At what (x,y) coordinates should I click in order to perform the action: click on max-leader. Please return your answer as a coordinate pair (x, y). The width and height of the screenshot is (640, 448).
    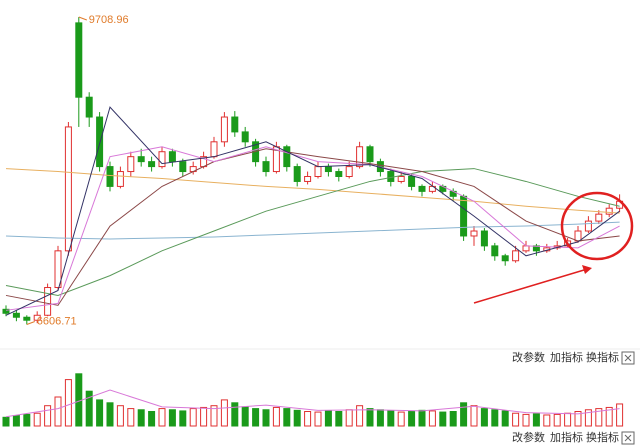
    Looking at the image, I should click on (82, 18).